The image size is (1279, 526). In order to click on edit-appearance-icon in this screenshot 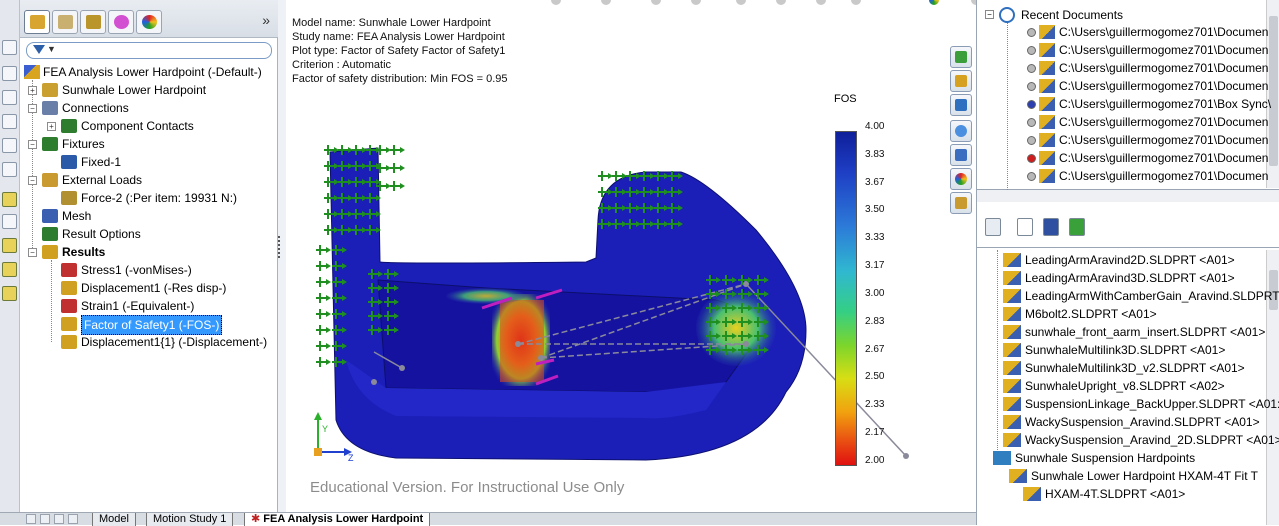, I will do `click(856, 2)`.